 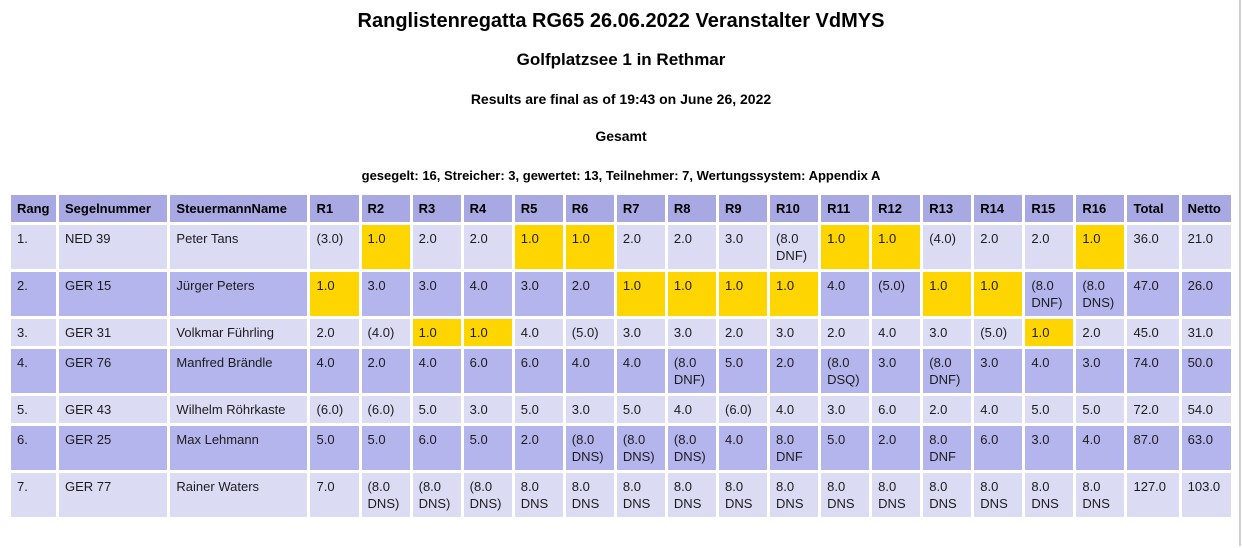 What do you see at coordinates (1152, 409) in the screenshot?
I see `total-cell: 72.0` at bounding box center [1152, 409].